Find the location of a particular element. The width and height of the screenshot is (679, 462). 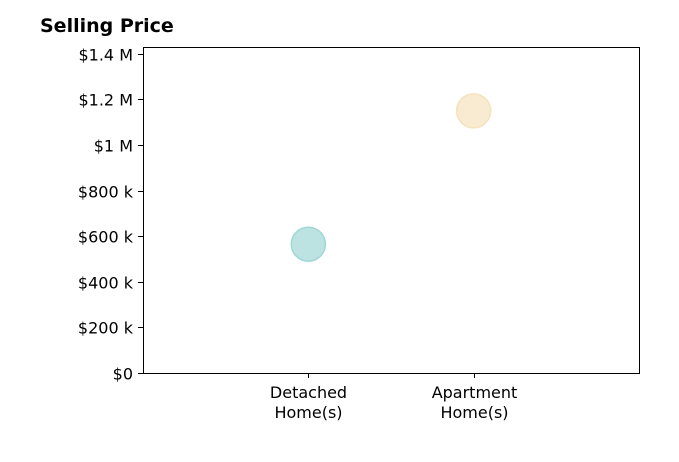

y-tick-label: $200 k is located at coordinates (106, 328).